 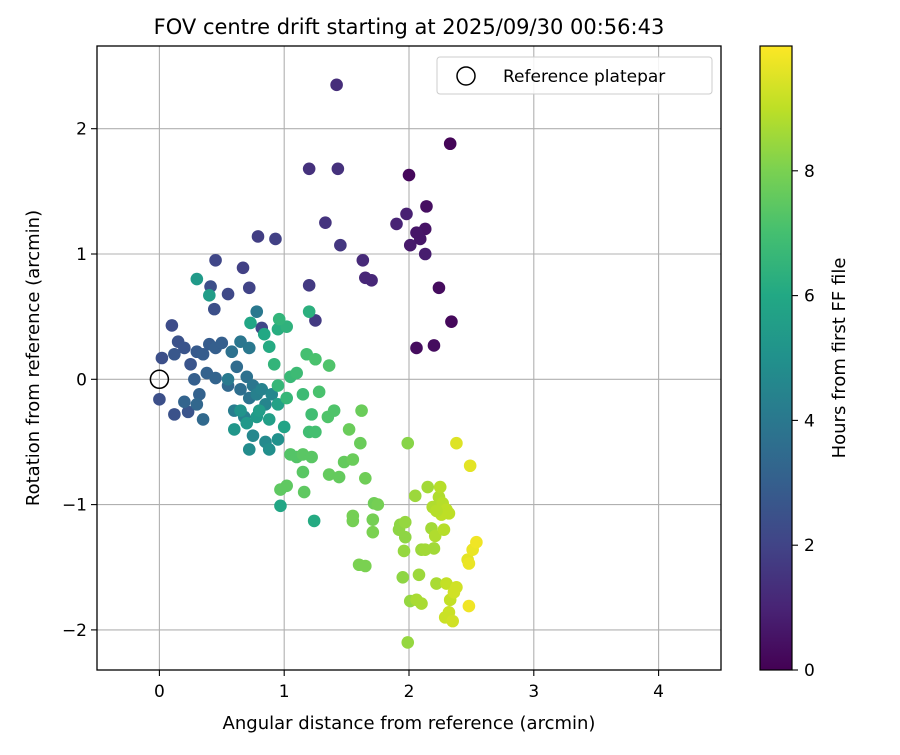 I want to click on legend-box, so click(x=574, y=75).